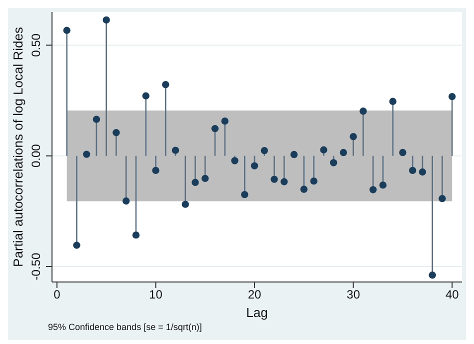  I want to click on y-axis-title: Partial autocorrelations of log Local Rides, so click(18, 146).